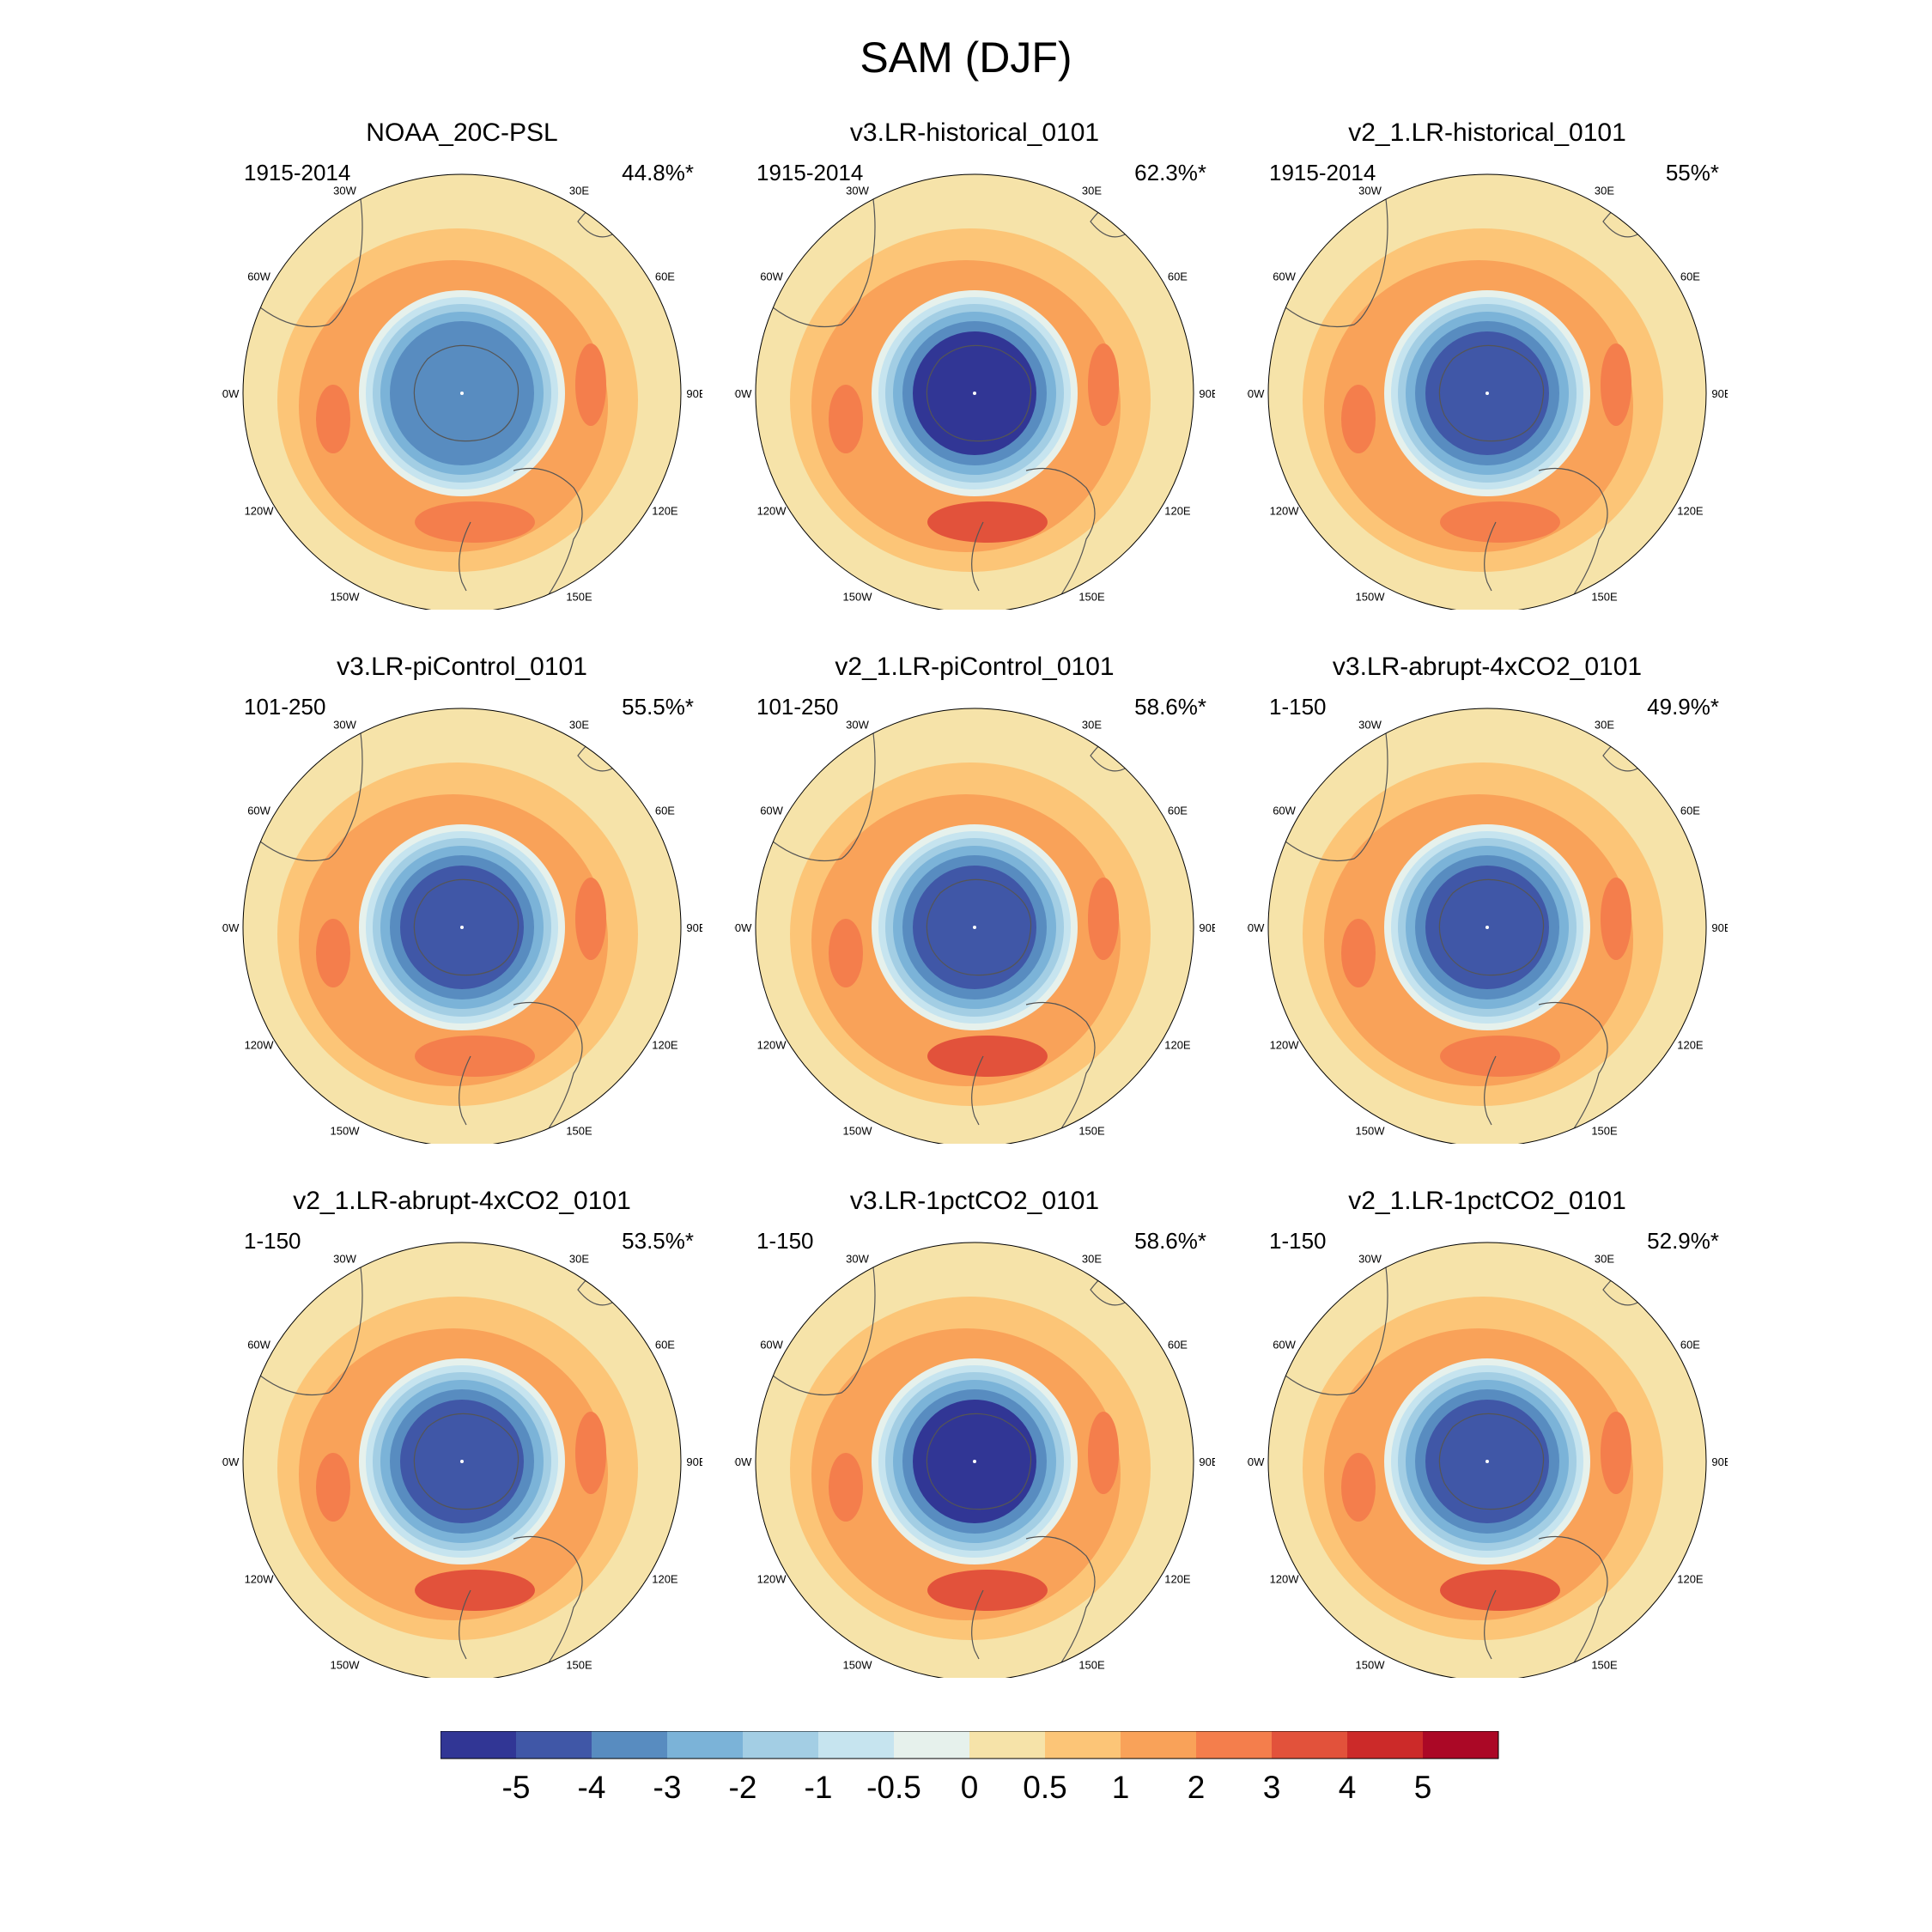 The width and height of the screenshot is (1932, 1932). I want to click on panel-title: v2_1.LR-1pctCO2_0101, so click(1487, 1201).